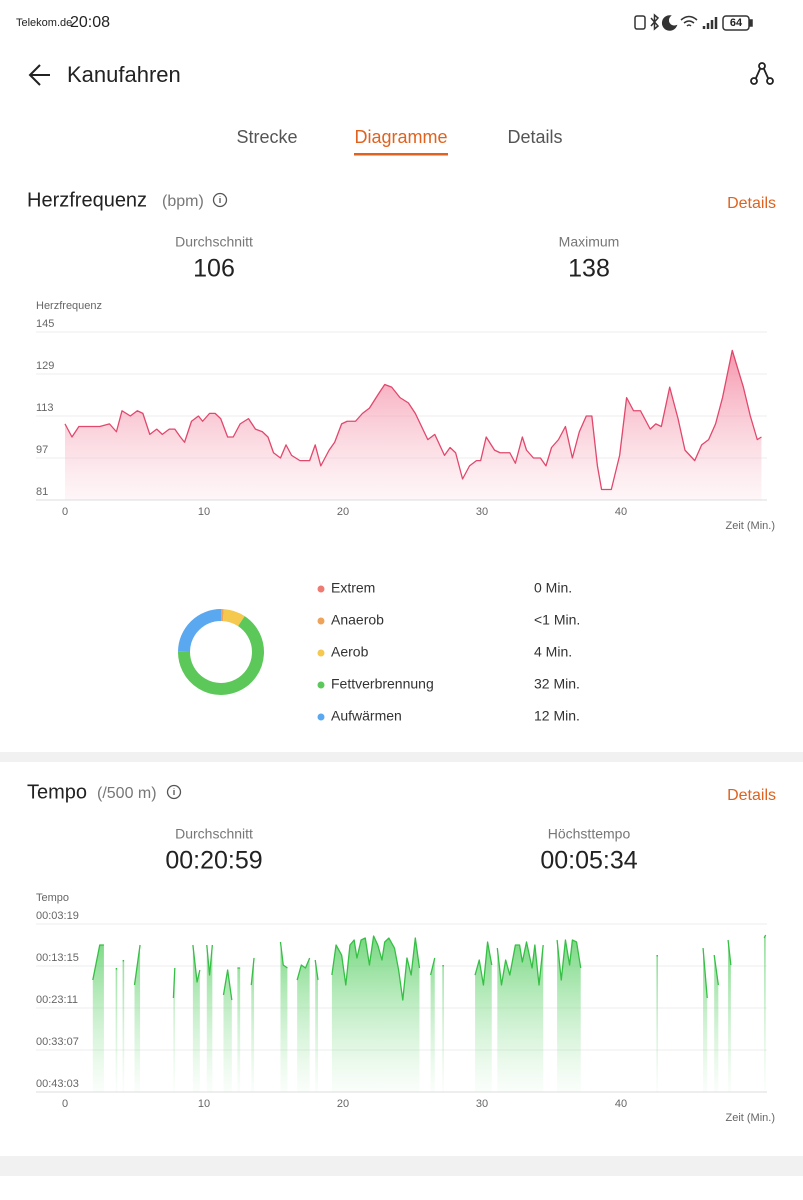 This screenshot has width=803, height=1200. What do you see at coordinates (57, 1042) in the screenshot?
I see `y-tick-label: 00:33:07` at bounding box center [57, 1042].